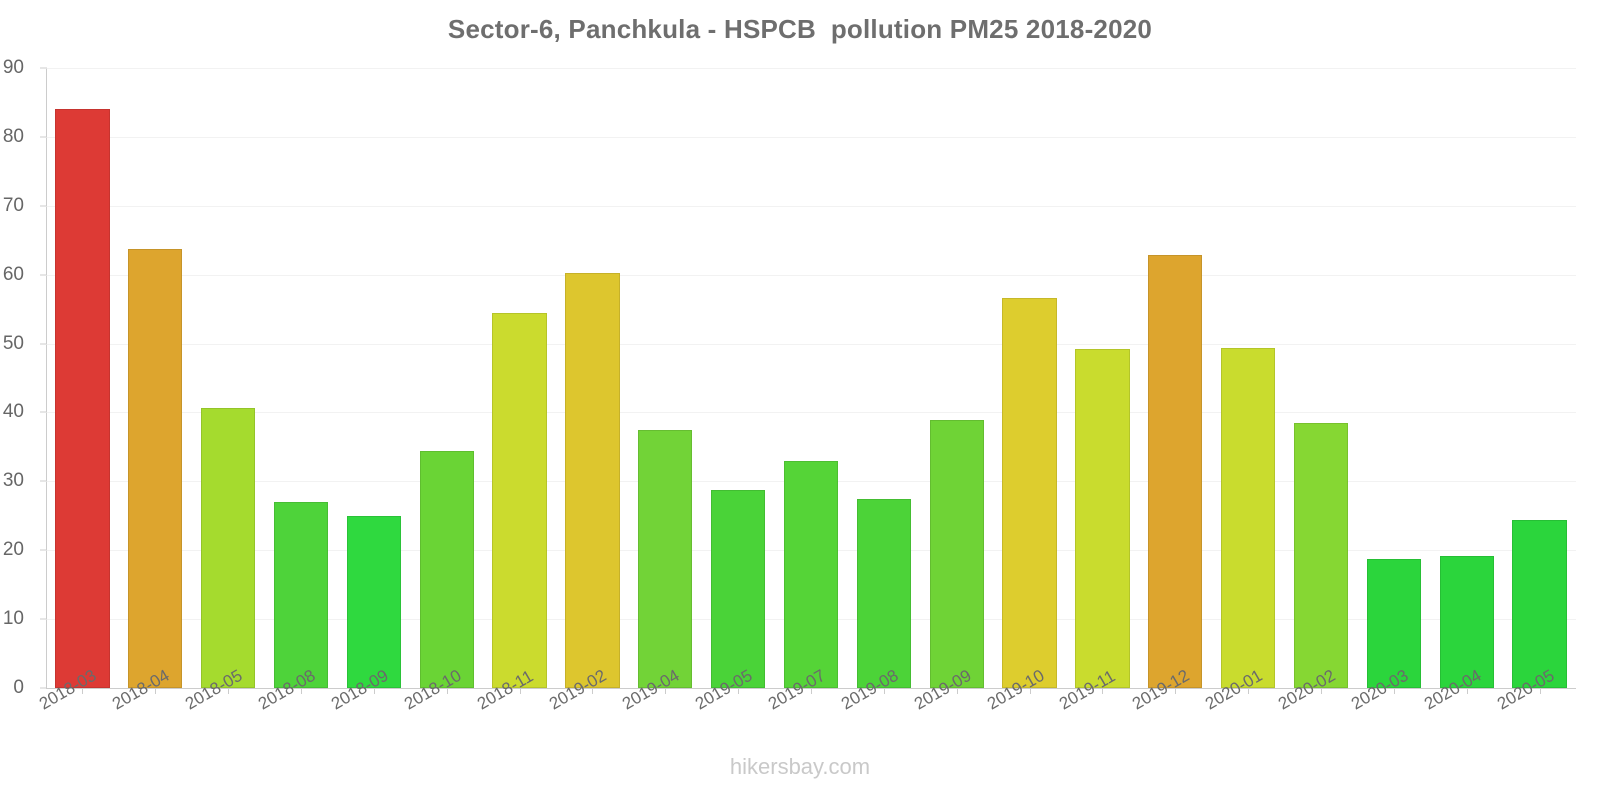 The height and width of the screenshot is (800, 1600). I want to click on y-axis-tick-label: 70, so click(13, 205).